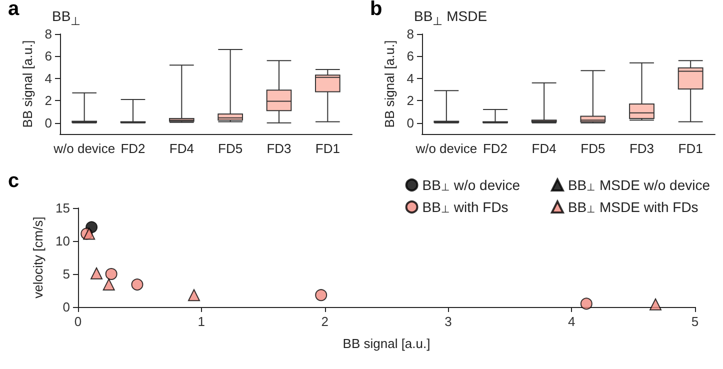  I want to click on x-tick-label: 0, so click(78, 321).